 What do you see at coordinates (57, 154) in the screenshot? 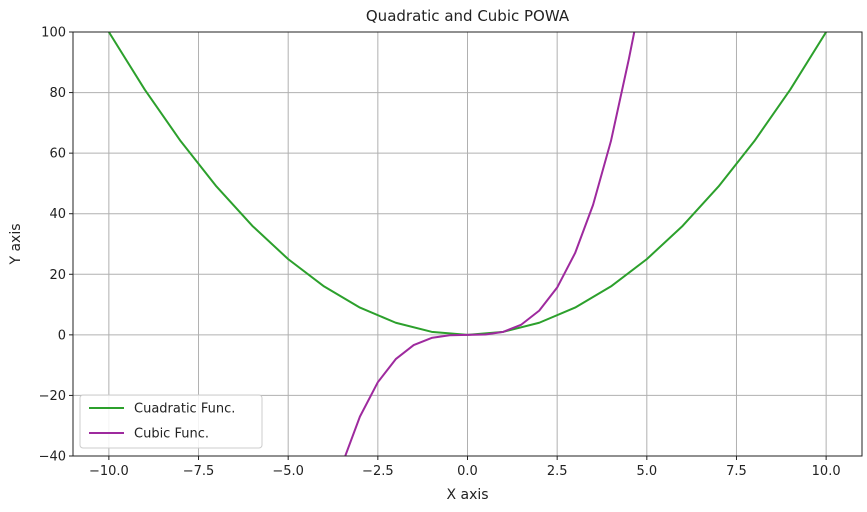
I see `y-tick-label: 60` at bounding box center [57, 154].